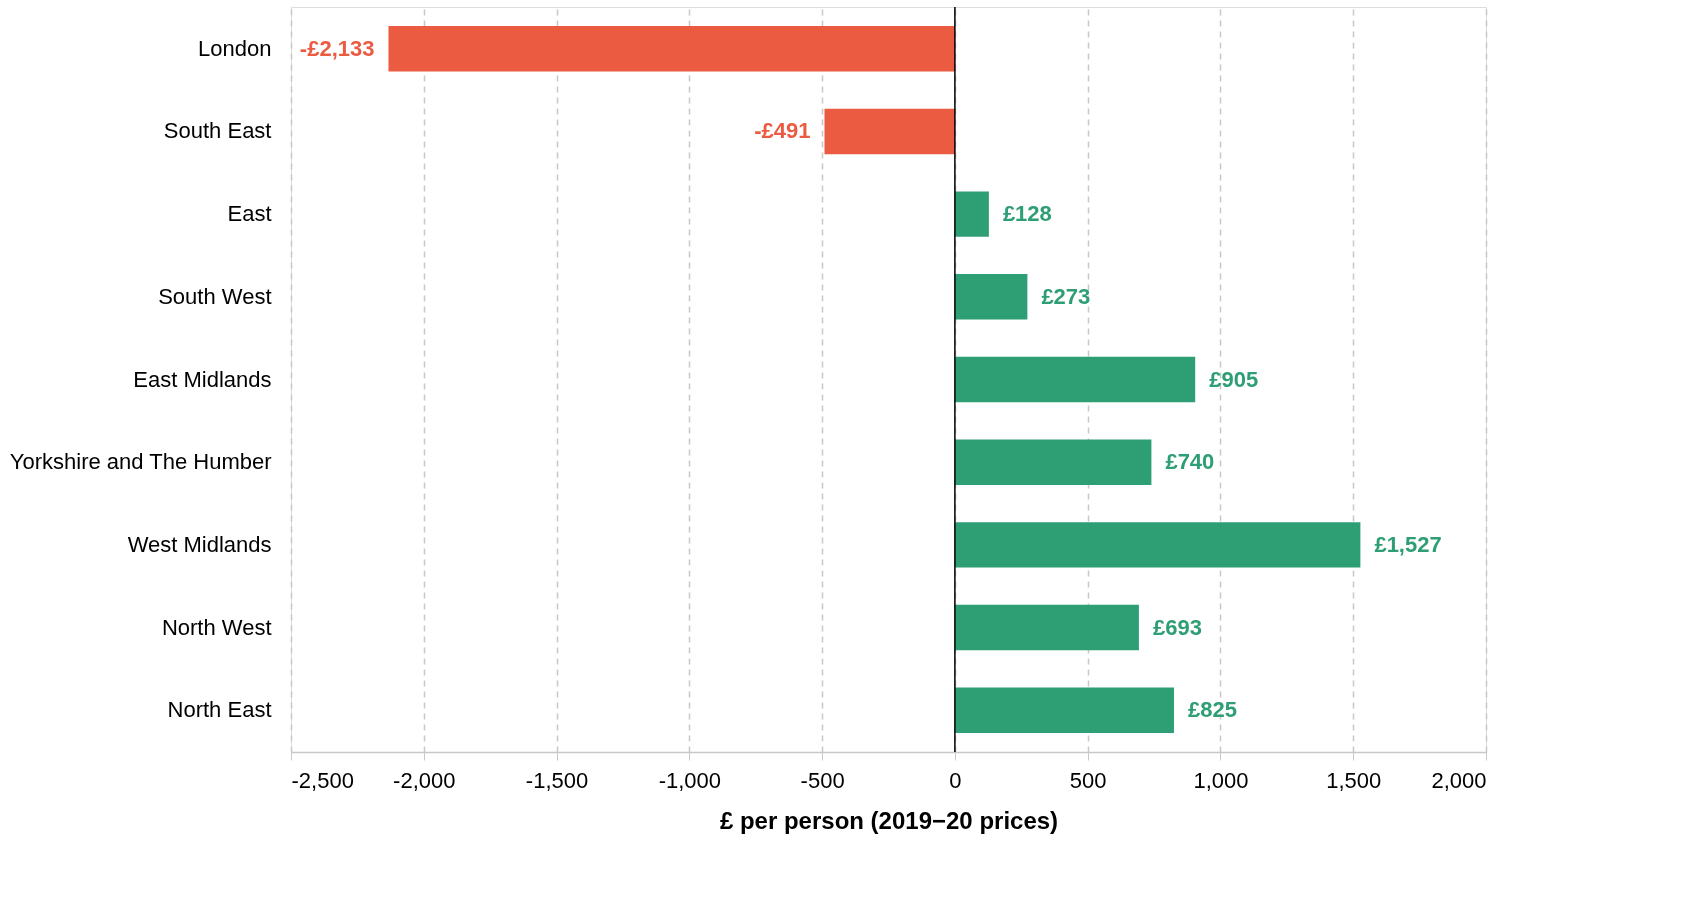 The width and height of the screenshot is (1684, 906). I want to click on y-tick-label: London, so click(235, 48).